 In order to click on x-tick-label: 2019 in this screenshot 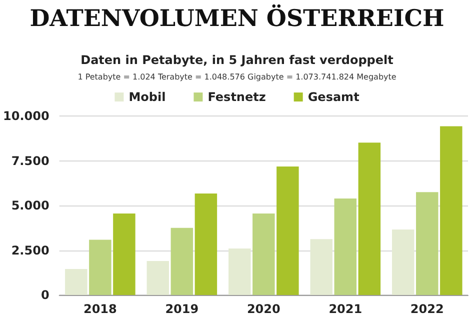, I will do `click(182, 309)`.